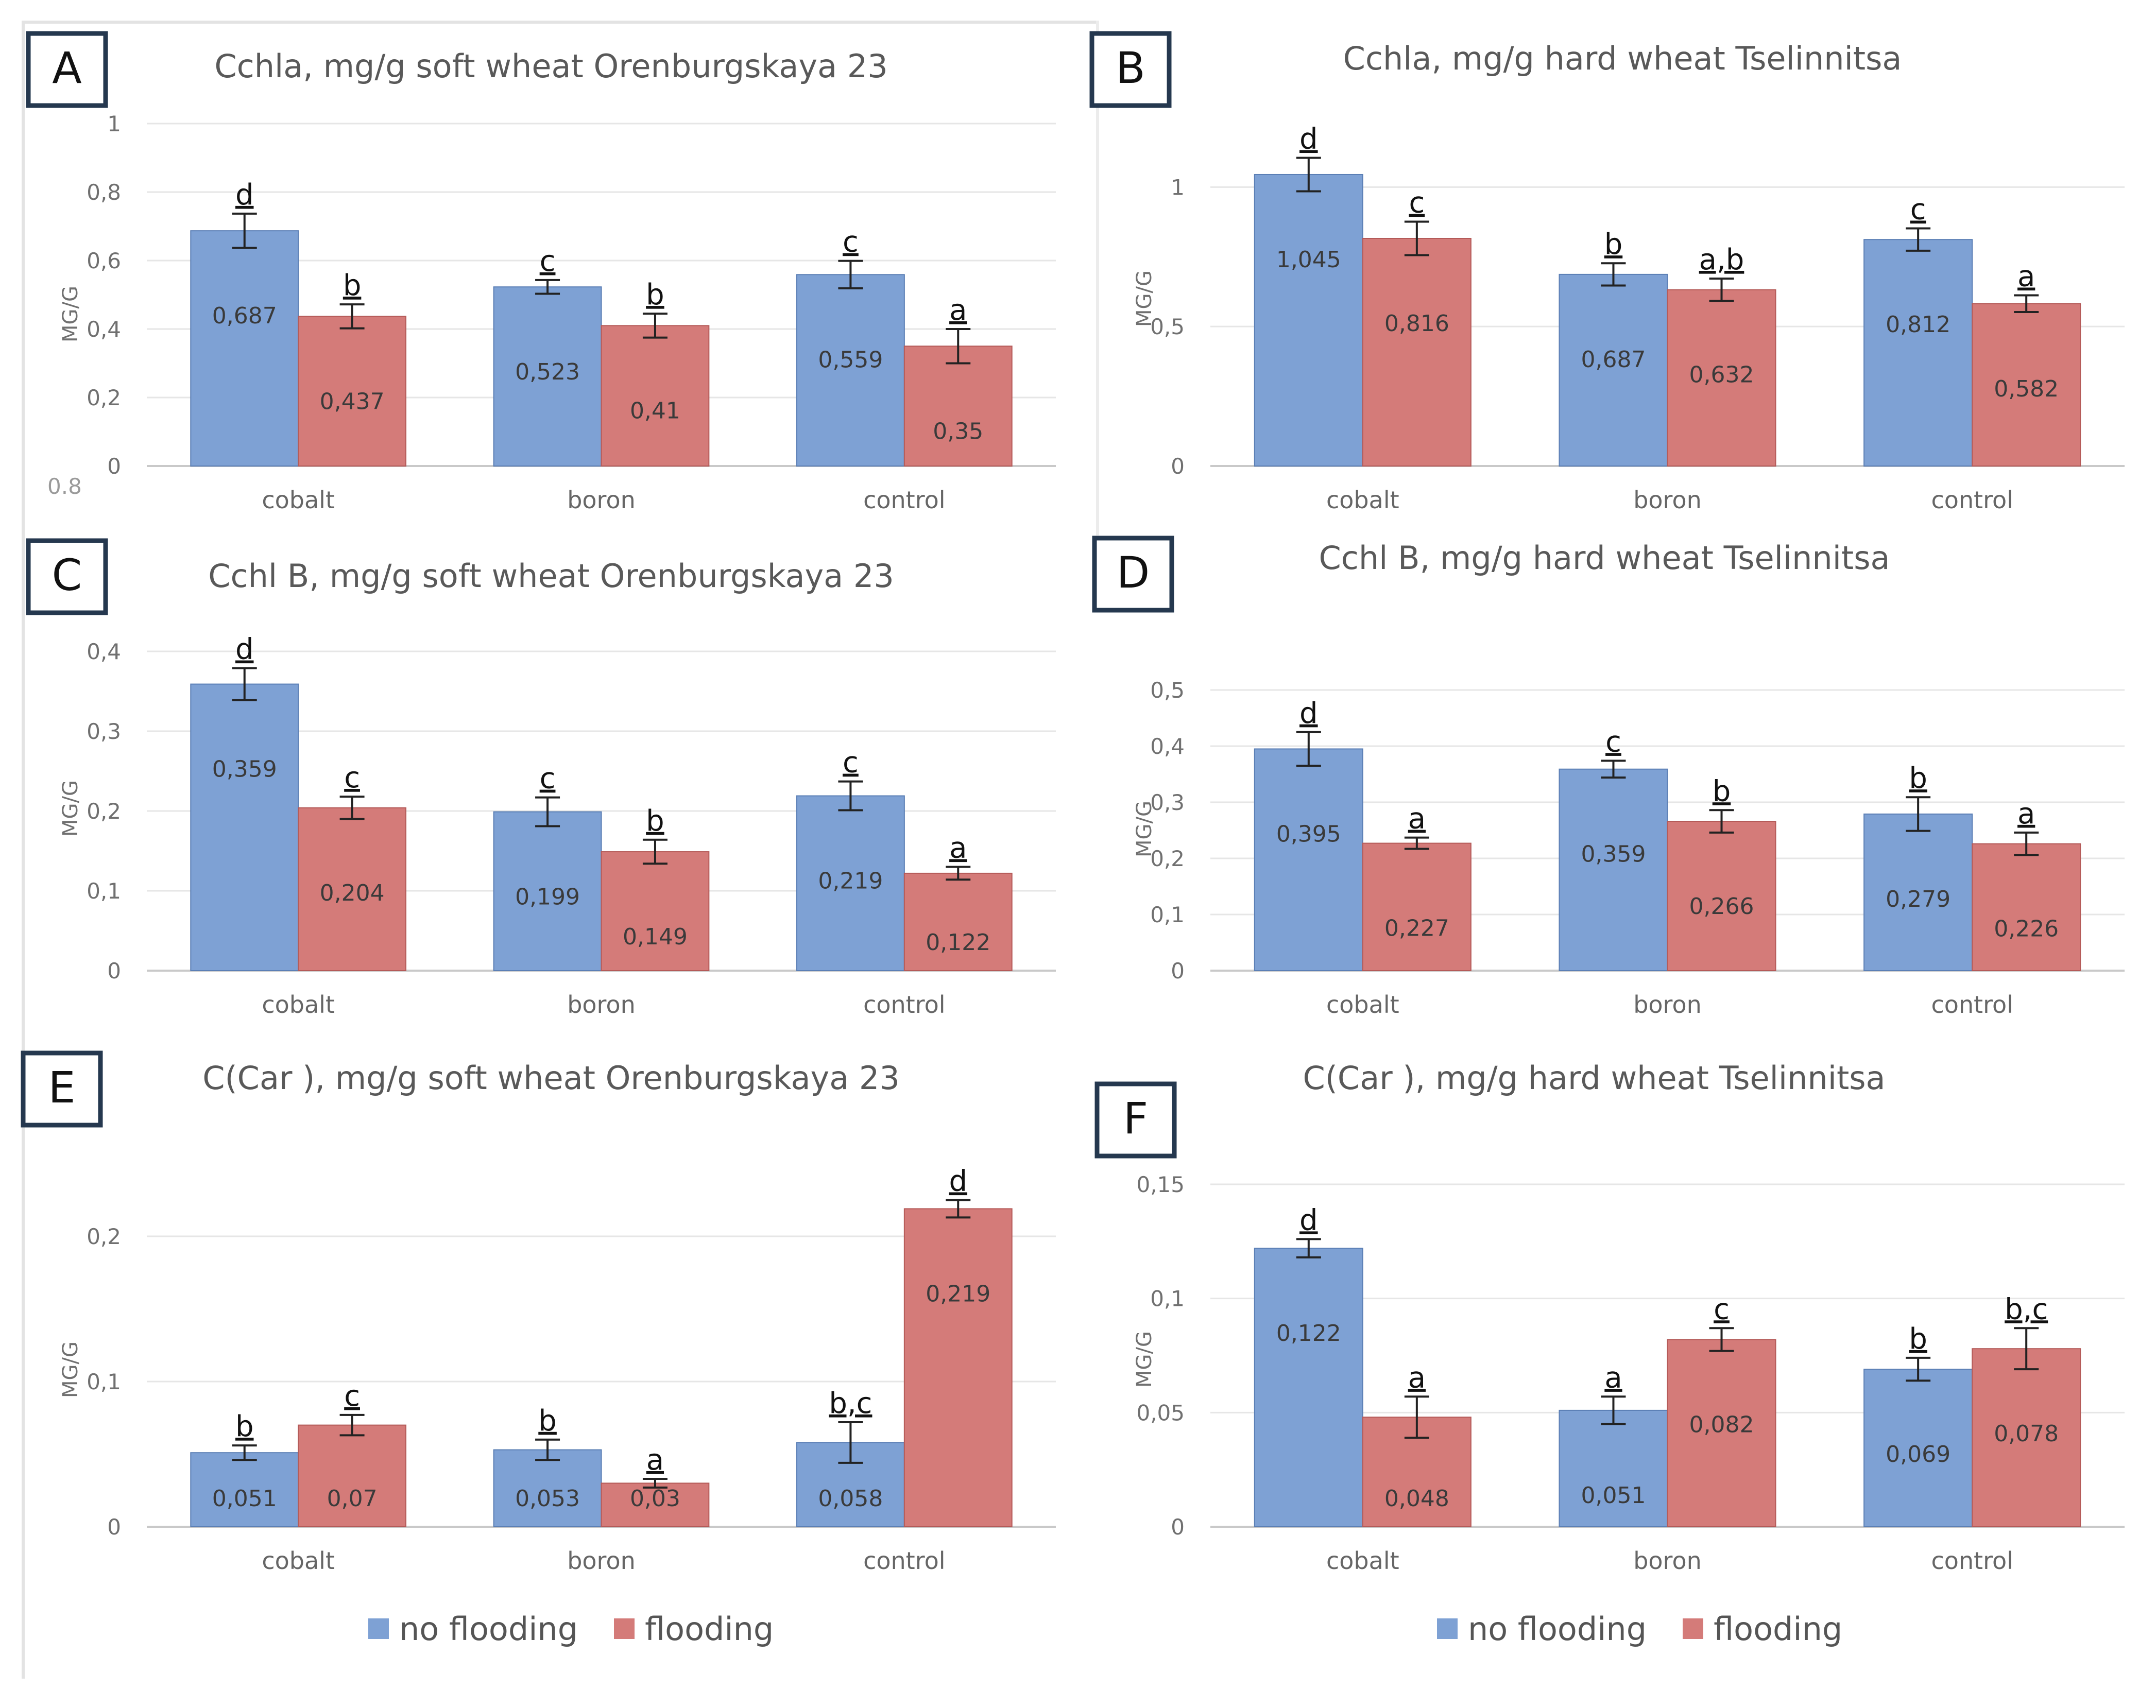 The width and height of the screenshot is (2156, 1708). What do you see at coordinates (114, 1527) in the screenshot?
I see `panel-e-y-tick-label: 0` at bounding box center [114, 1527].